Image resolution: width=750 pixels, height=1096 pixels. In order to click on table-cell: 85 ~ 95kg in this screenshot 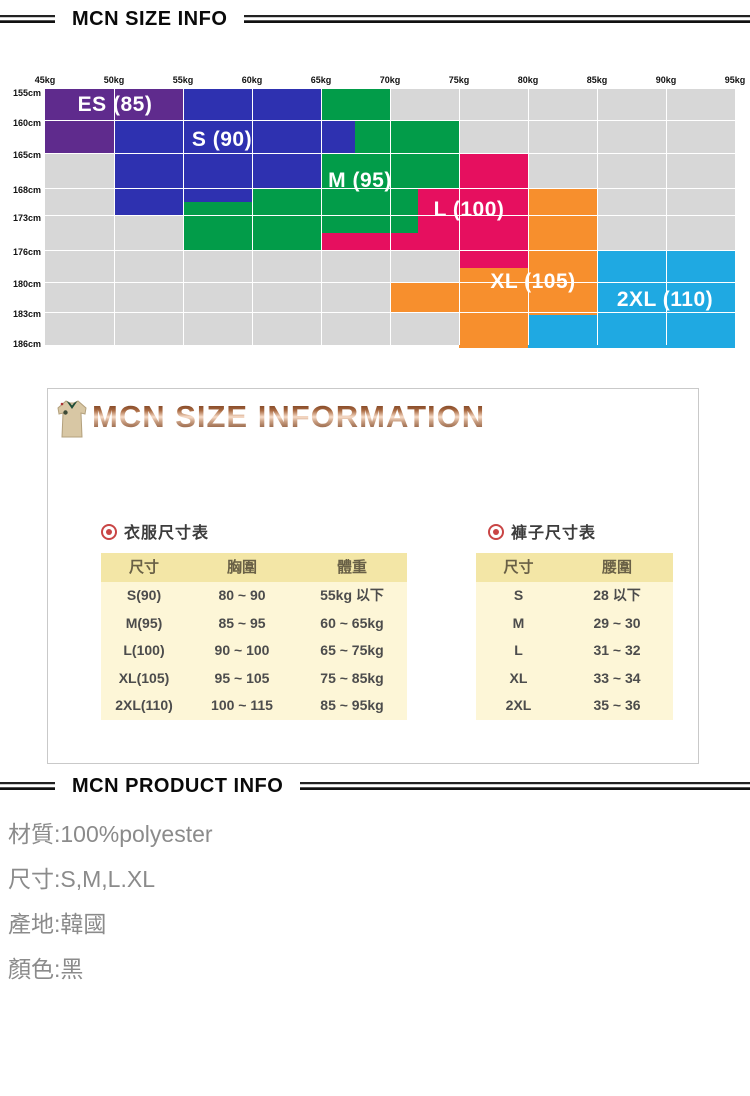, I will do `click(352, 705)`.